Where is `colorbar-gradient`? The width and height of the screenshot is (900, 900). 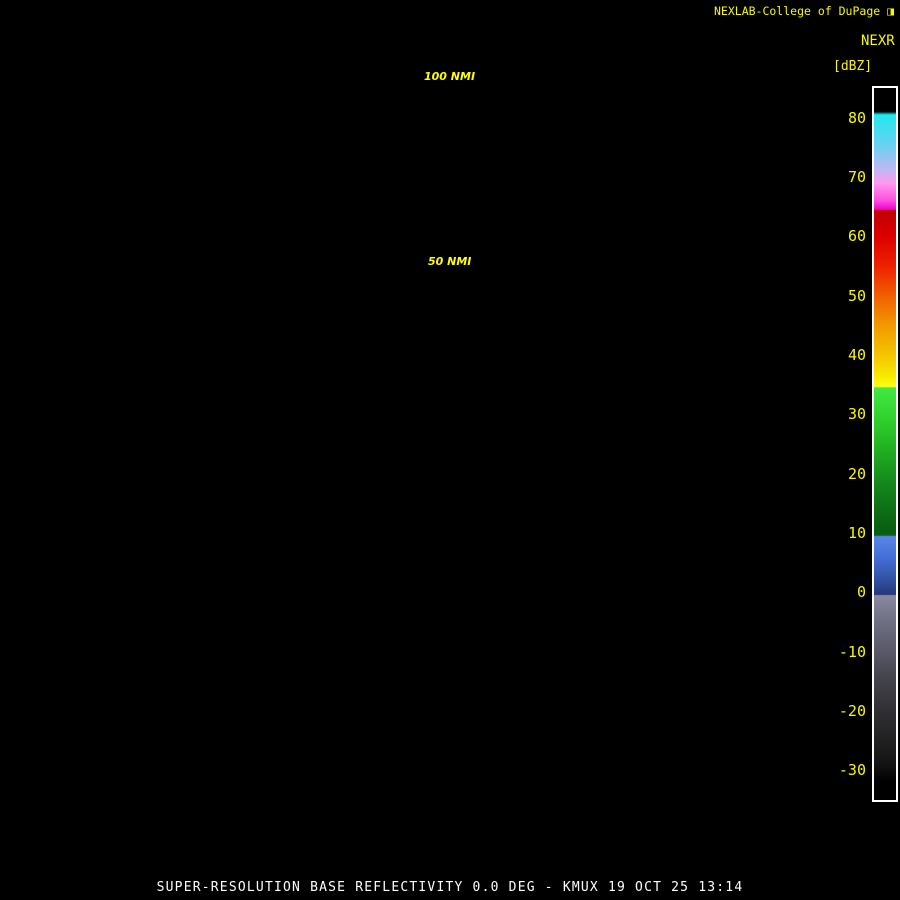
colorbar-gradient is located at coordinates (885, 444).